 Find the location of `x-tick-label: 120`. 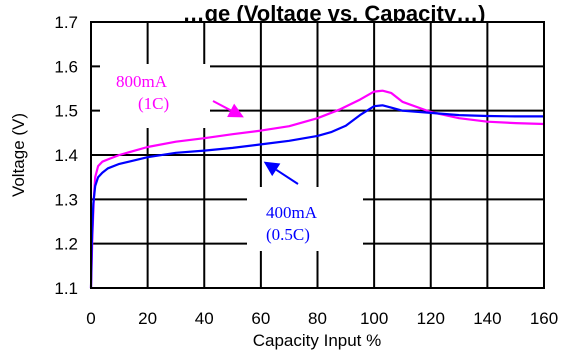

x-tick-label: 120 is located at coordinates (431, 318).